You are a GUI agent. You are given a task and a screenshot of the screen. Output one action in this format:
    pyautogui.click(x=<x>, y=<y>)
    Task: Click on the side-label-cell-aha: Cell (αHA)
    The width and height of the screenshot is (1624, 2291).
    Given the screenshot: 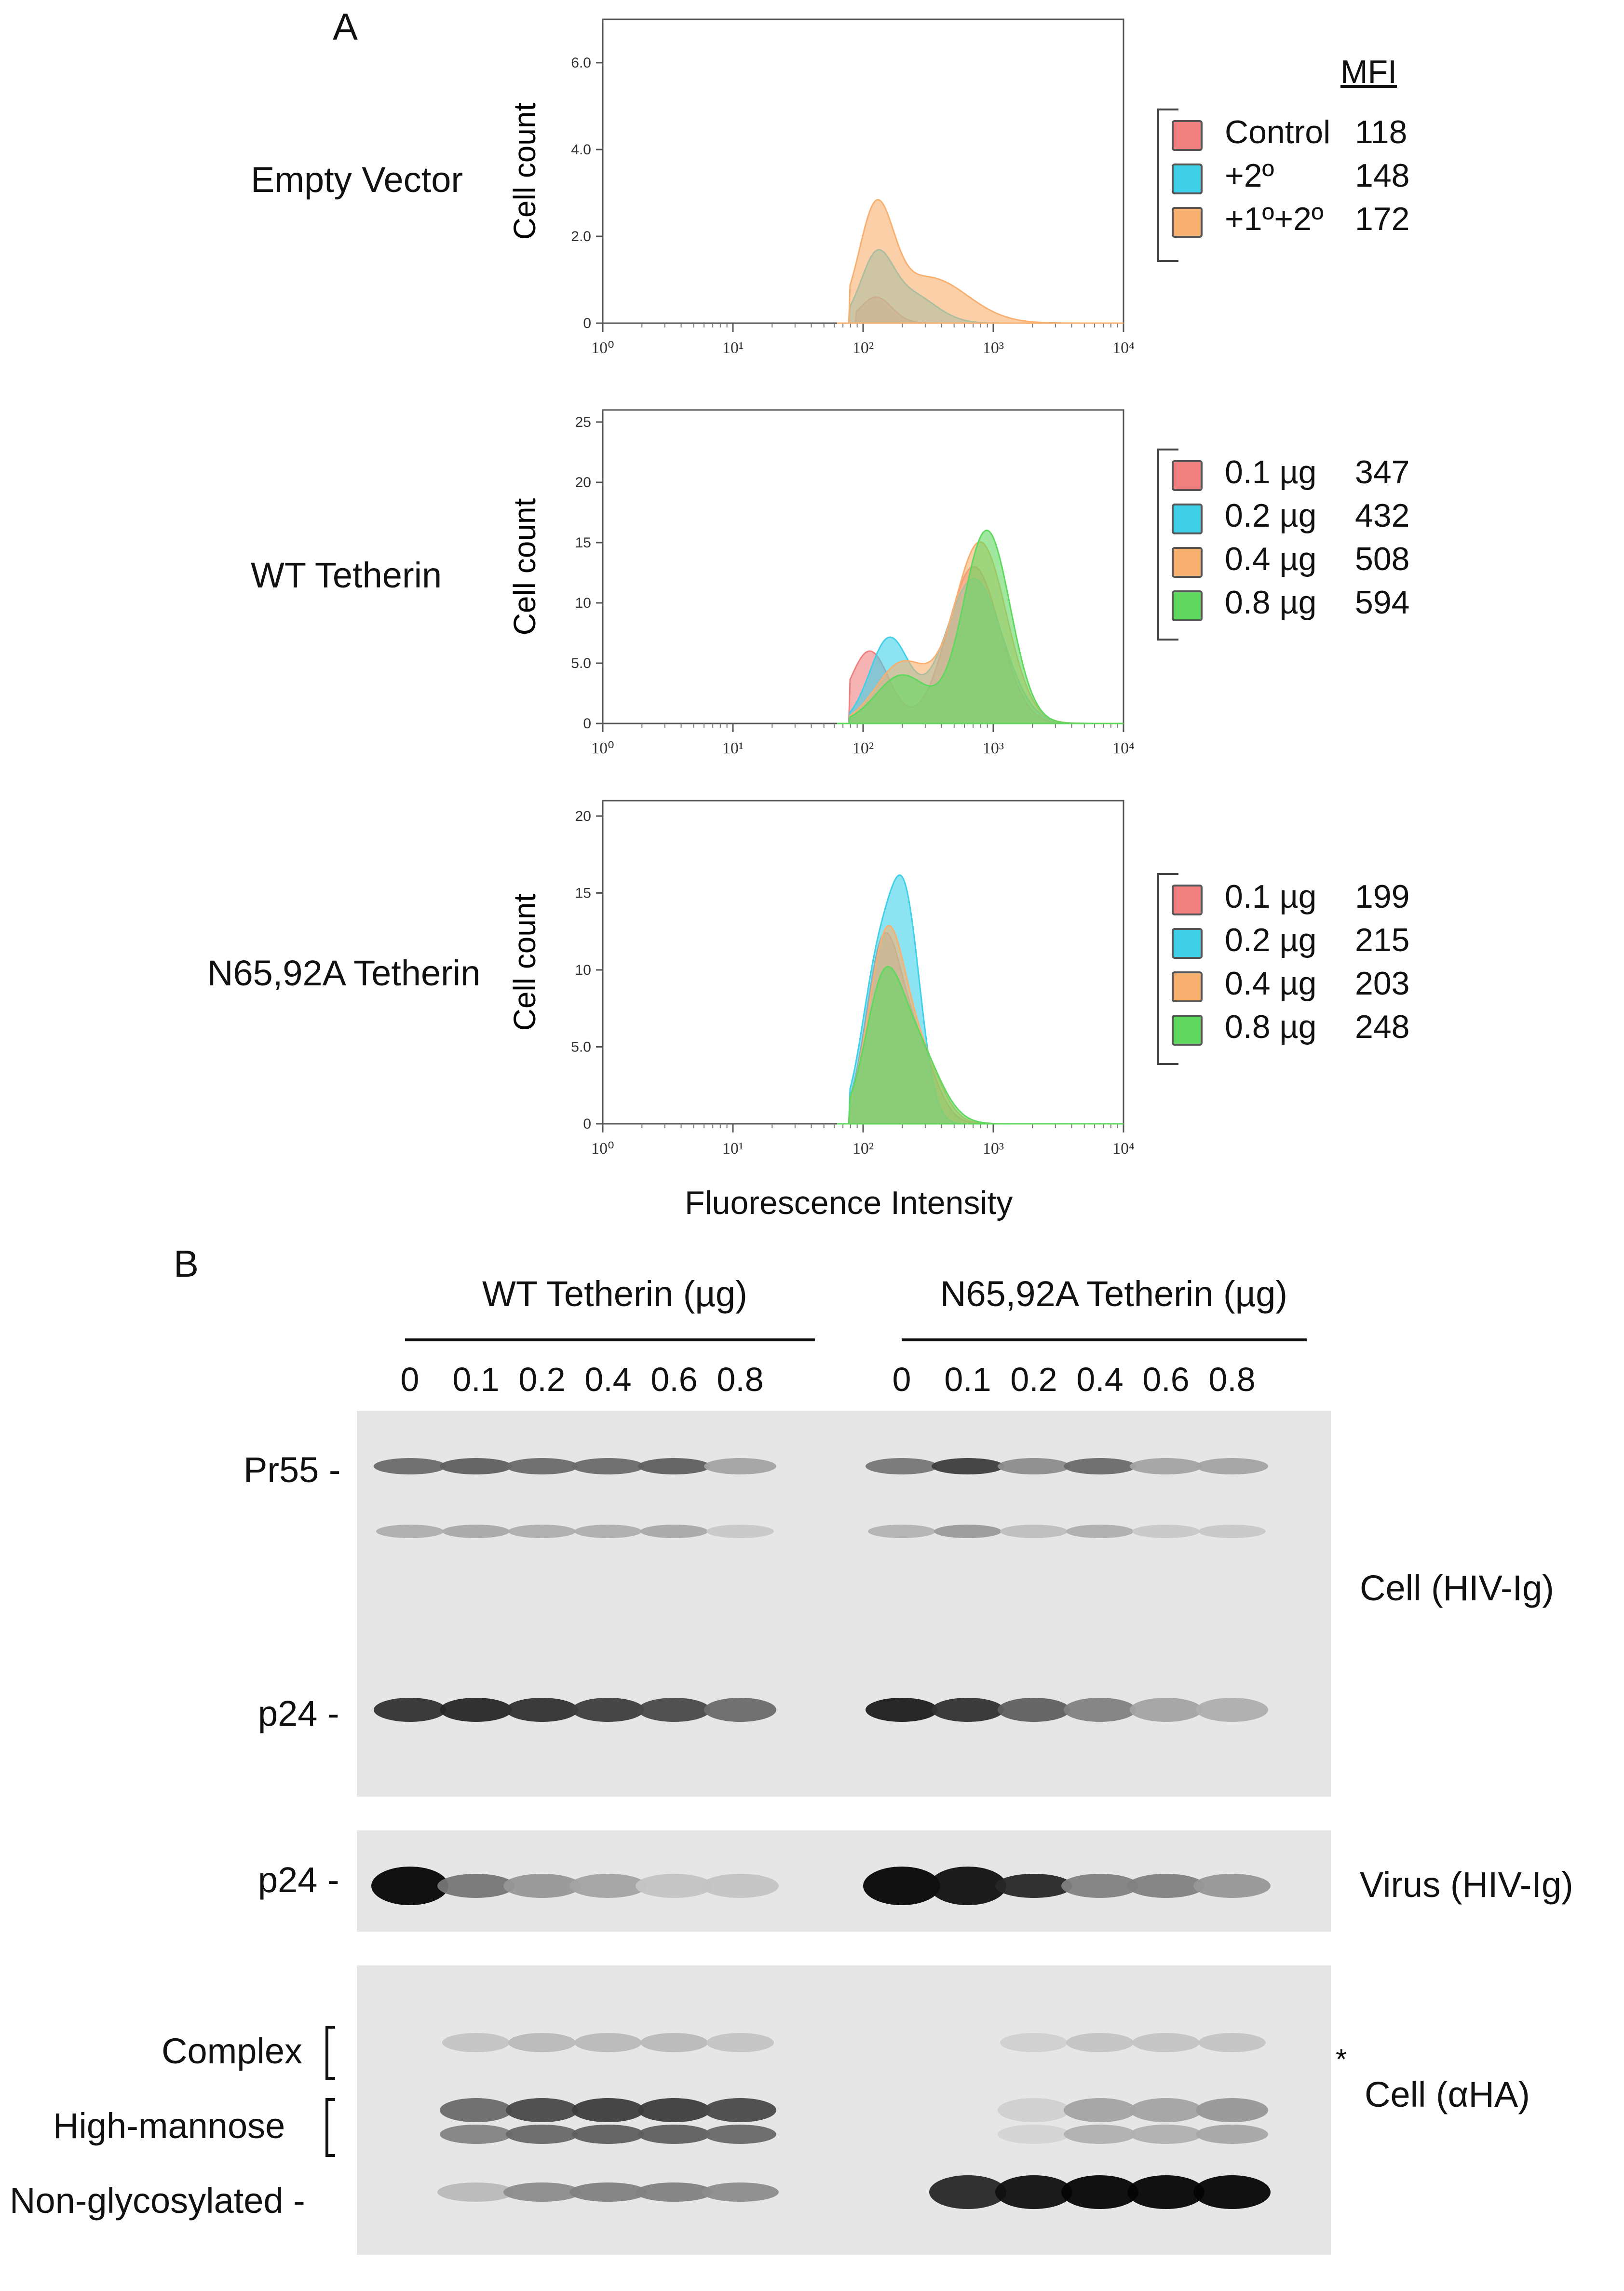 What is the action you would take?
    pyautogui.click(x=1447, y=2094)
    